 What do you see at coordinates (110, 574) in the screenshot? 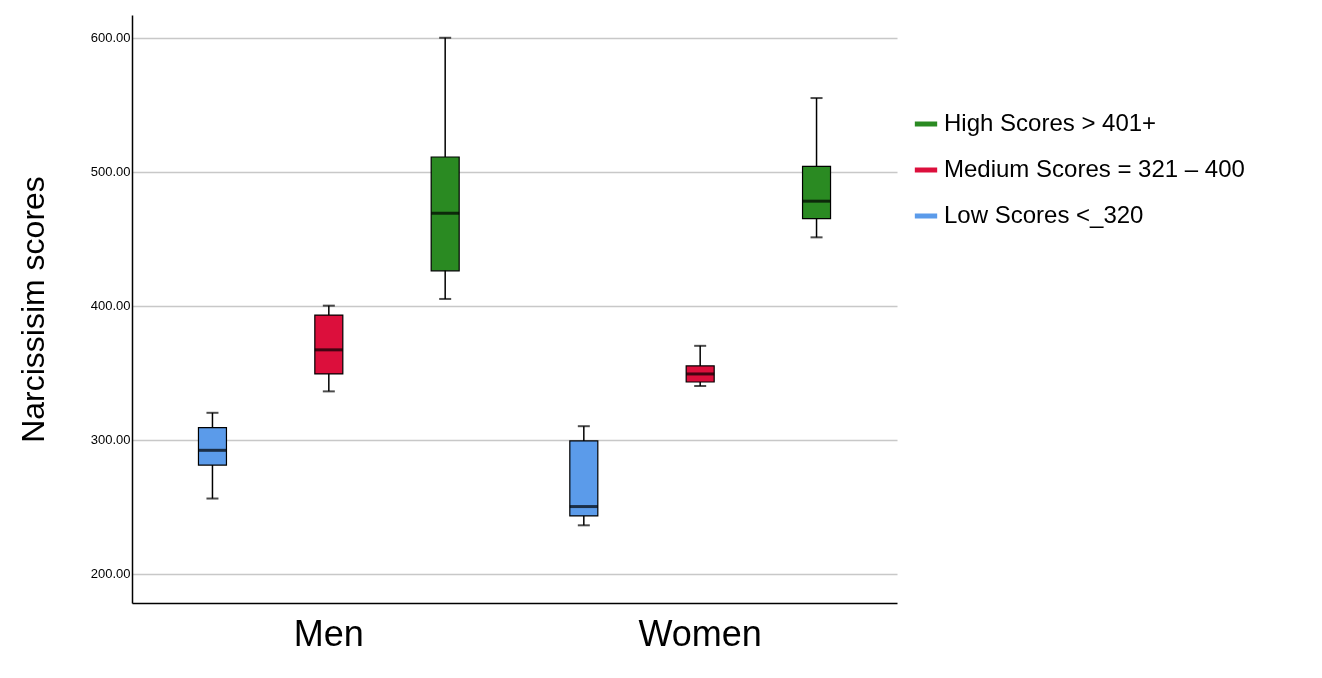
I see `y-tick-label: 200.00` at bounding box center [110, 574].